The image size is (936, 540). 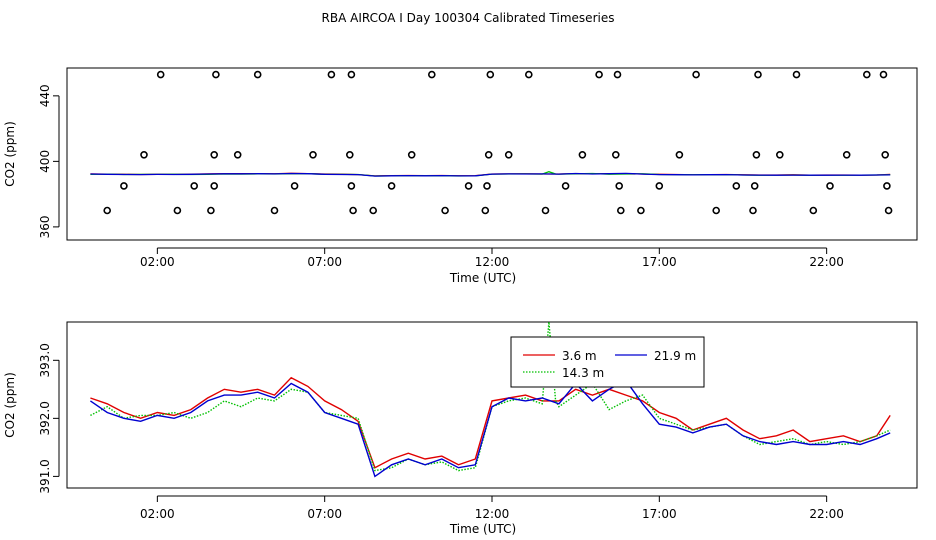 I want to click on bottom-y-tick-label: 393.0, so click(x=45, y=360).